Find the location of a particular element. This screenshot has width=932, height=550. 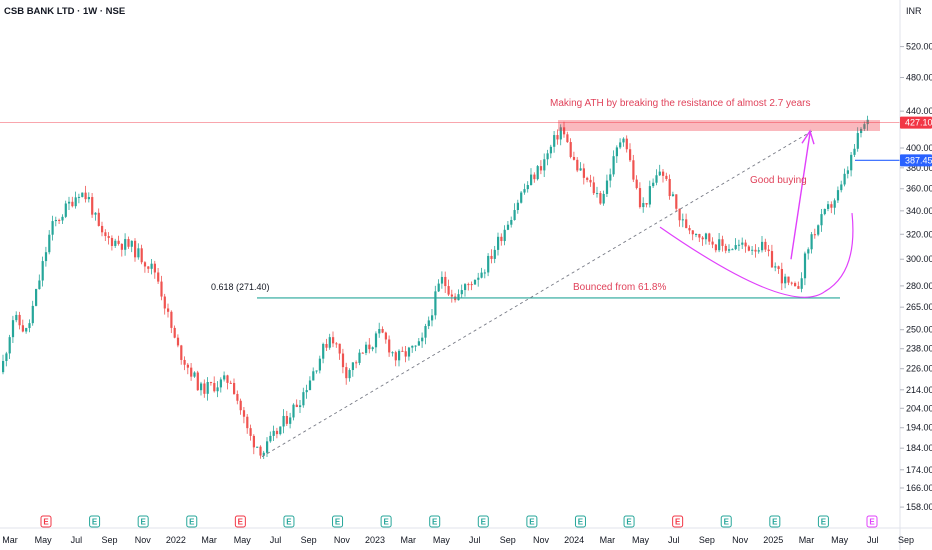

time-tick-label: 2024 is located at coordinates (574, 540).